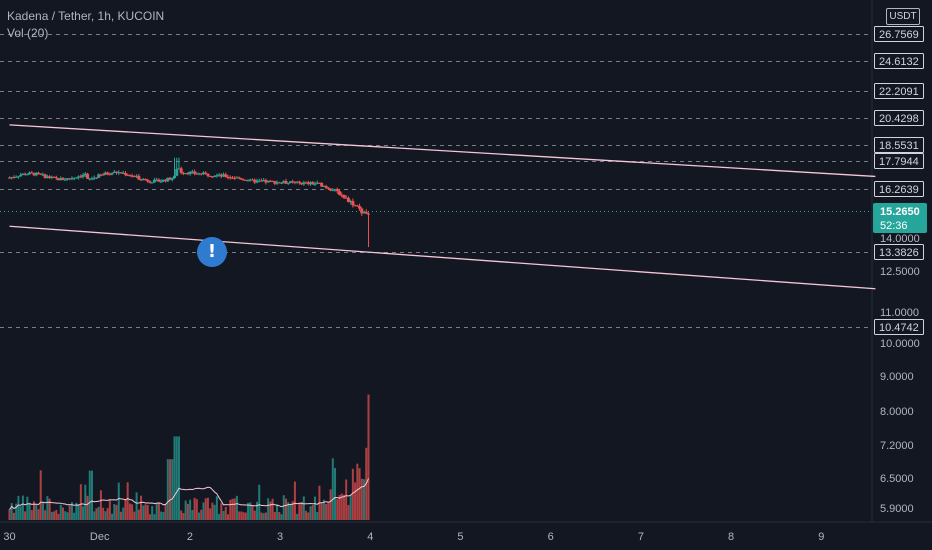 This screenshot has width=932, height=550. What do you see at coordinates (903, 16) in the screenshot?
I see `currency-badge: USDT` at bounding box center [903, 16].